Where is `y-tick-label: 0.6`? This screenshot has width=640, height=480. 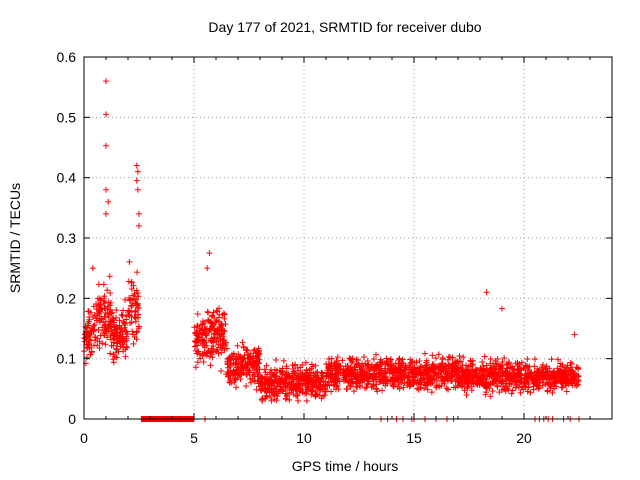 y-tick-label: 0.6 is located at coordinates (67, 57).